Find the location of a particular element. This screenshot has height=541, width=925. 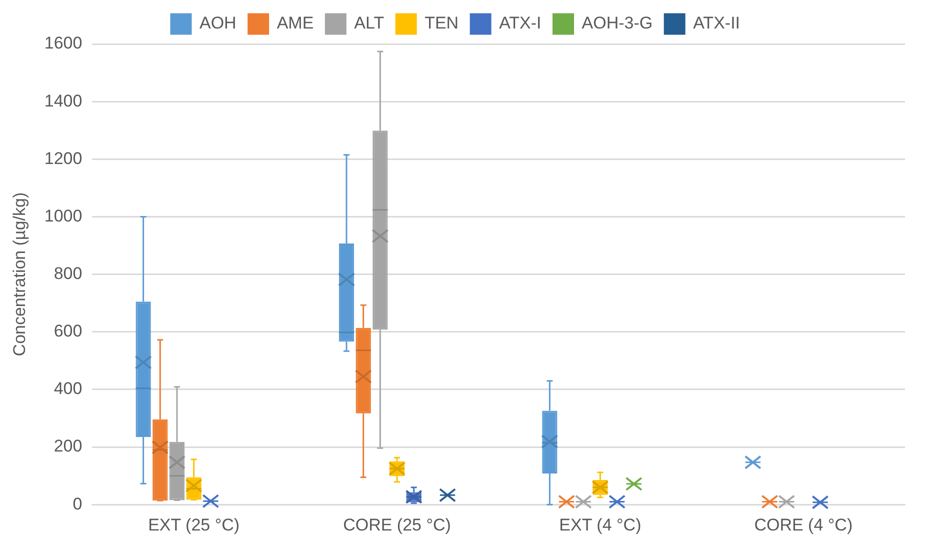

y-tick-label: 800 is located at coordinates (68, 273).